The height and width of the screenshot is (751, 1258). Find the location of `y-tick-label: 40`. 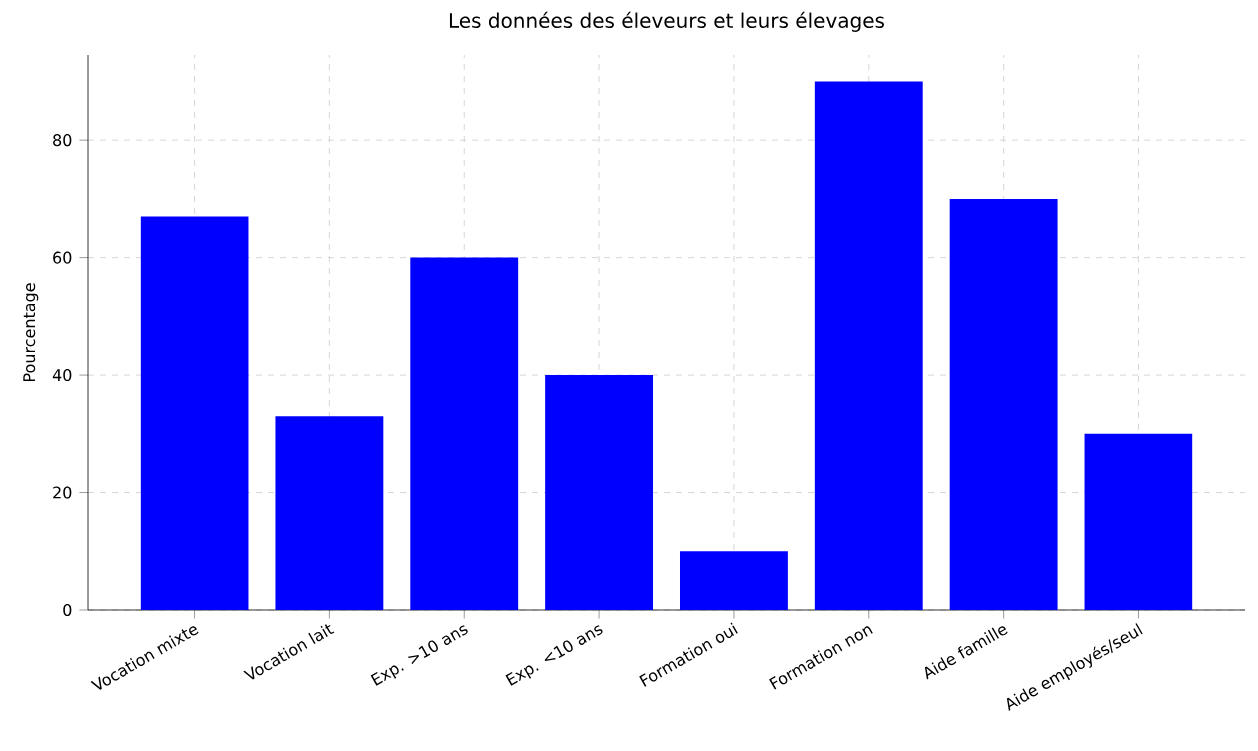

y-tick-label: 40 is located at coordinates (62, 375).